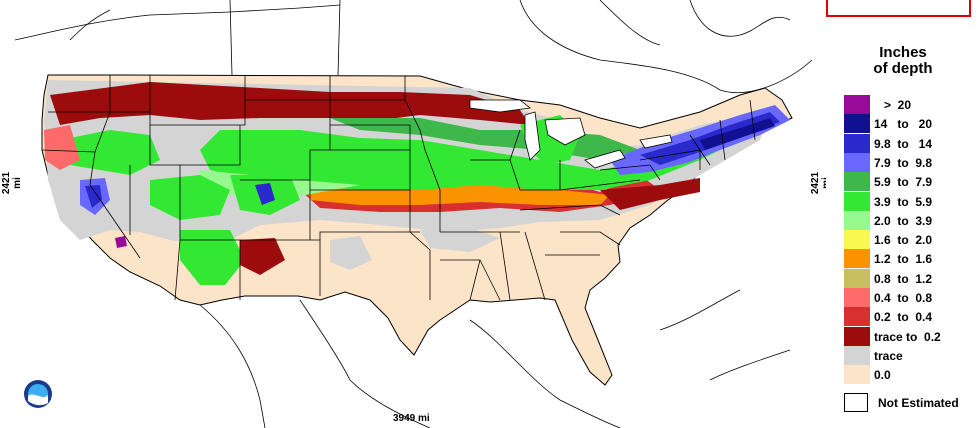  I want to click on legend-item: 14 to 20, so click(912, 124).